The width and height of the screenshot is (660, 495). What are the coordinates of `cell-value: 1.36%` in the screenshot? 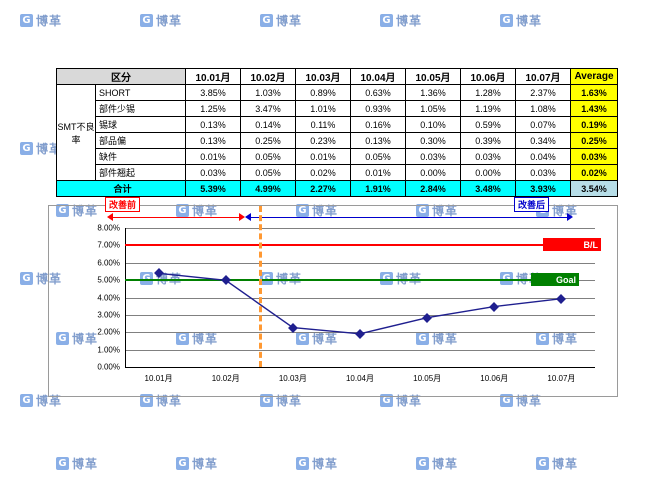 It's located at (433, 92).